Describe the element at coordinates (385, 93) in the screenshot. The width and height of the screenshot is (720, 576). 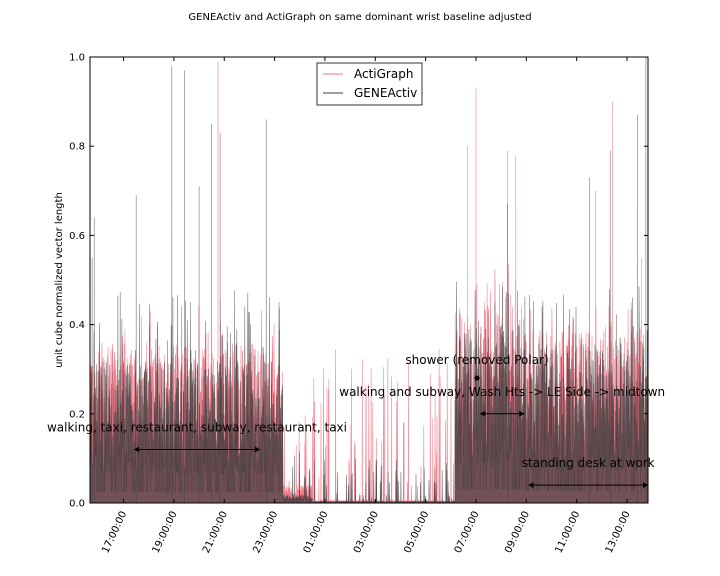
I see `legend-label-geneactiv: GENEActiv` at that location.